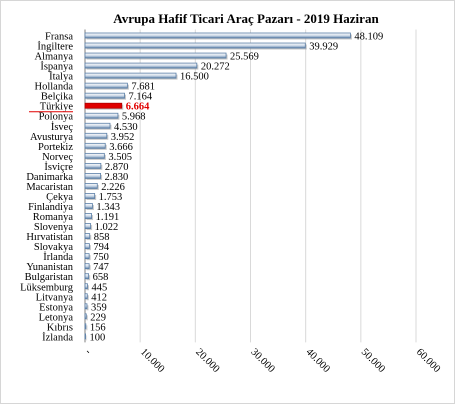 The image size is (455, 404). Describe the element at coordinates (49, 177) in the screenshot. I see `category-label: Danimarka` at that location.